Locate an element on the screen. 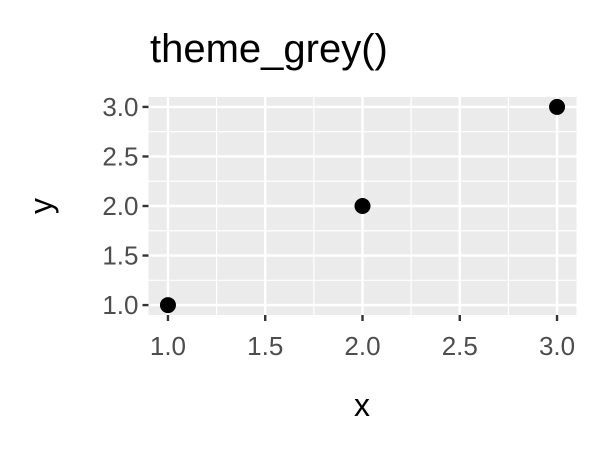  x-axis-title: x is located at coordinates (362, 405).